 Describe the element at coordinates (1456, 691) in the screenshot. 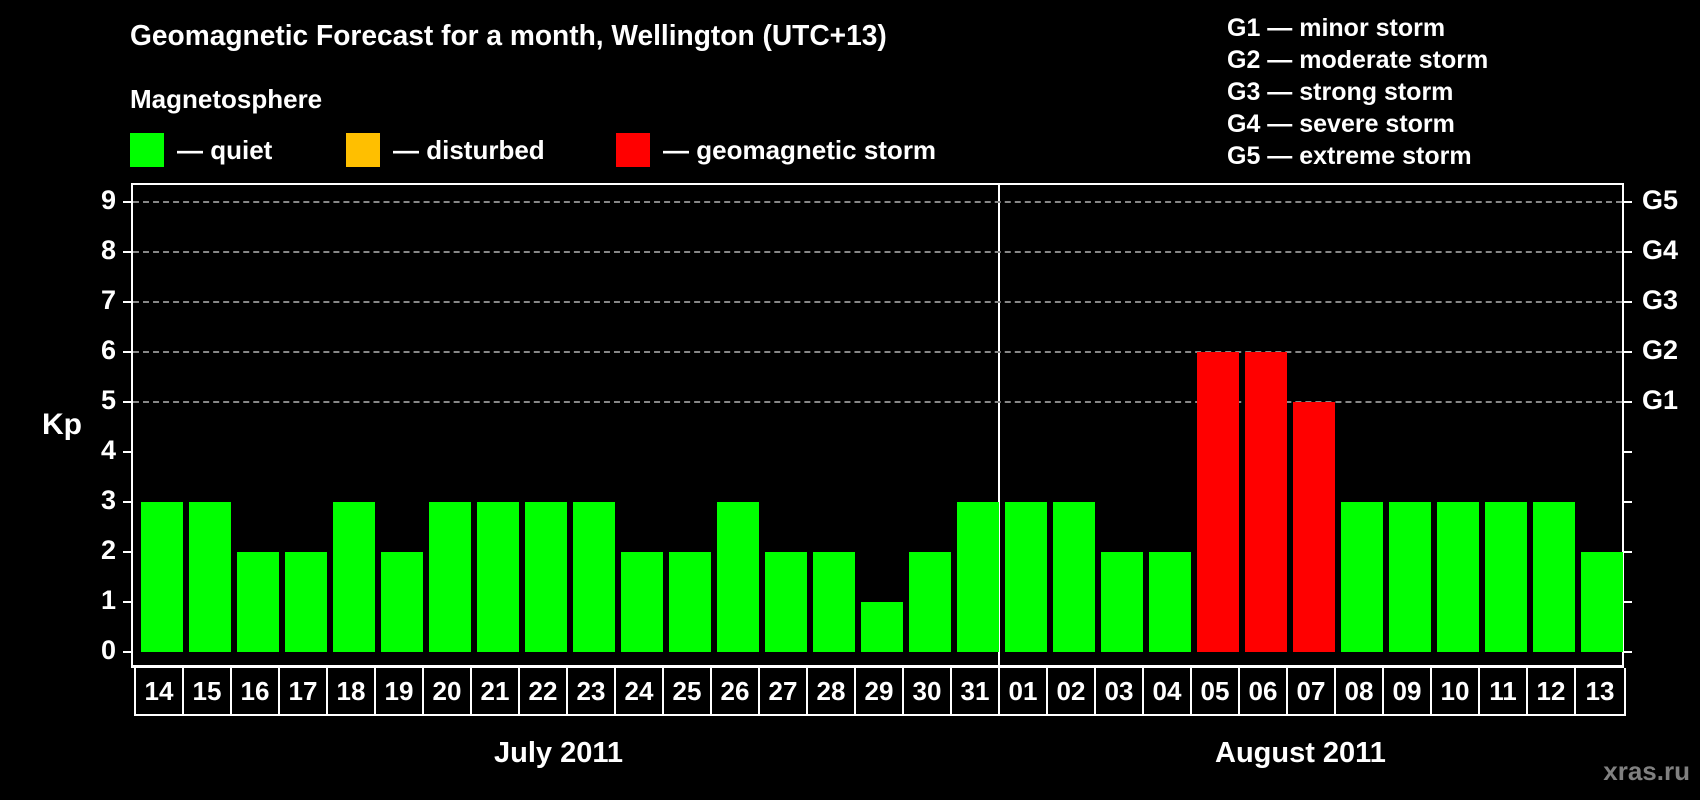

I see `date-label: 10` at that location.